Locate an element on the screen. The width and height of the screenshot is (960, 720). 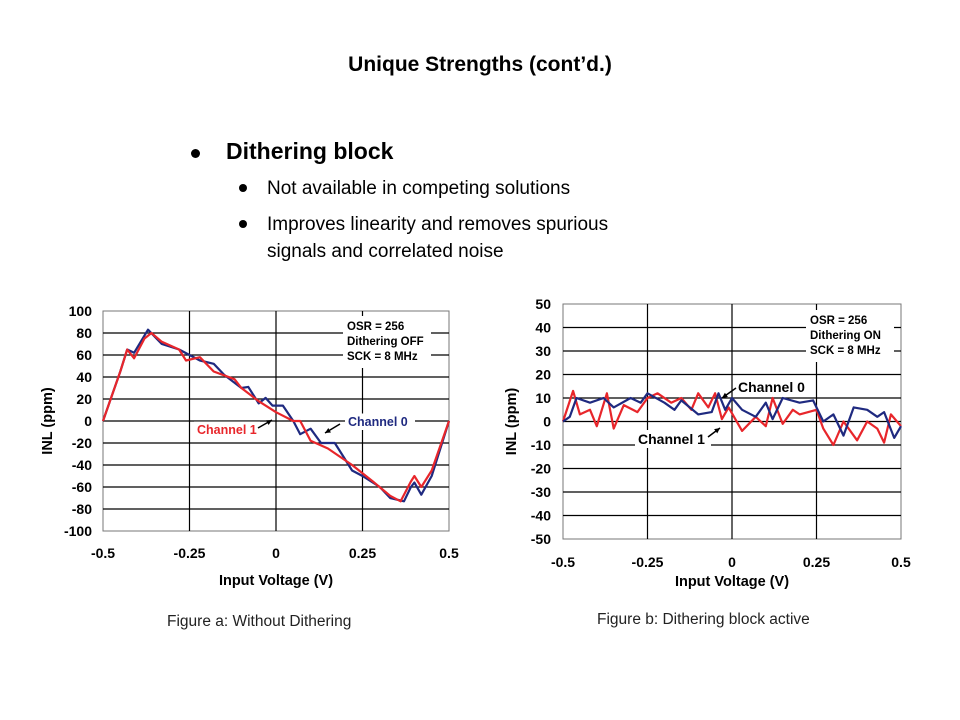
bullet-dot is located at coordinates (195, 153).